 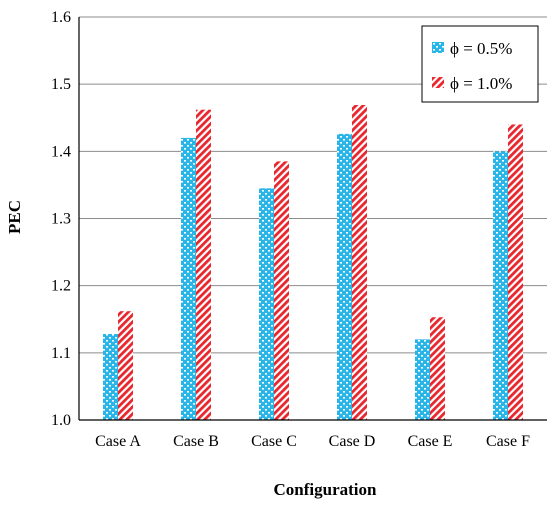 What do you see at coordinates (481, 83) in the screenshot?
I see `legend-label-series-2: ϕ = 1.0%` at bounding box center [481, 83].